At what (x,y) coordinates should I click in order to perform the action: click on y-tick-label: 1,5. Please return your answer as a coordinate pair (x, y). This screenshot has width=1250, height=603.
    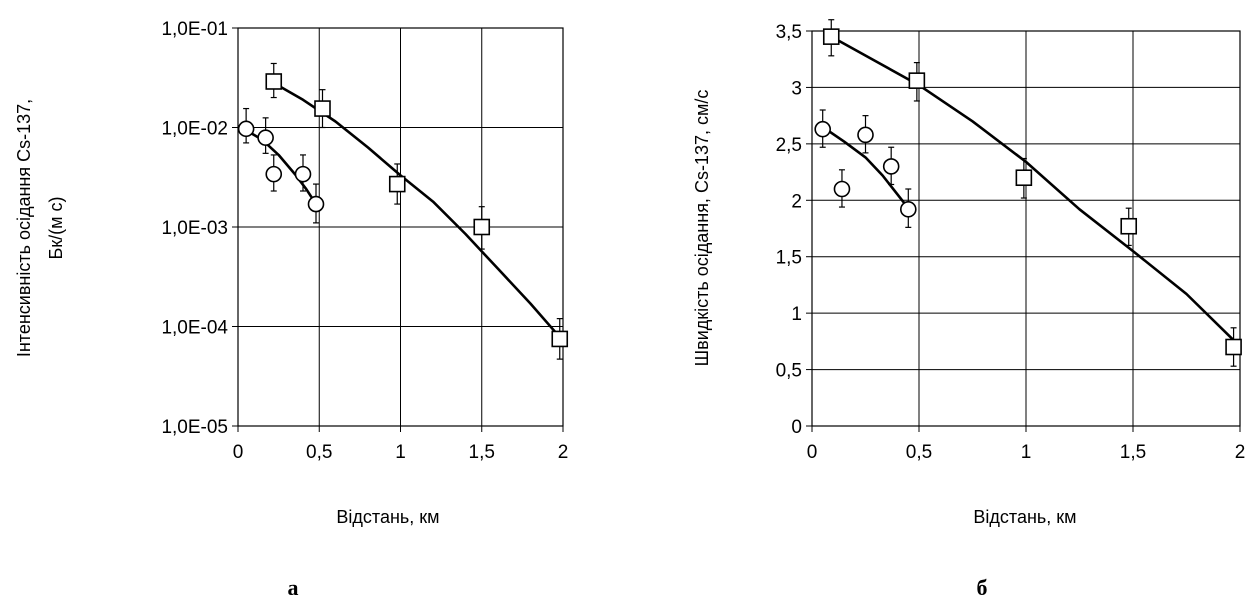
    Looking at the image, I should click on (789, 258).